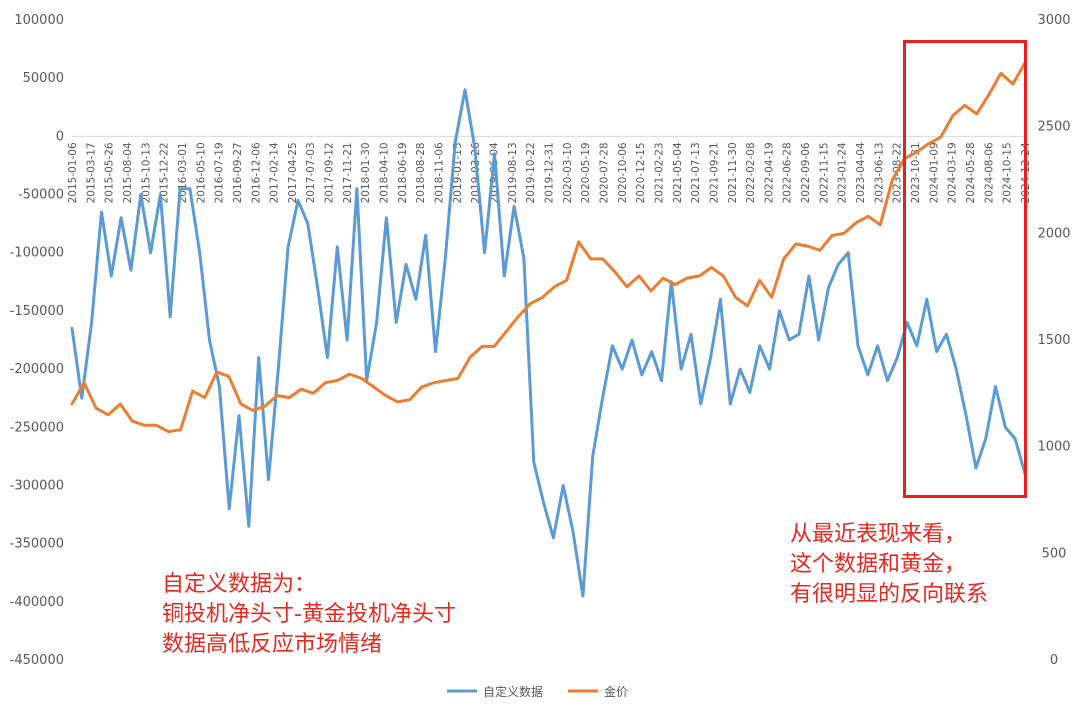 Image resolution: width=1080 pixels, height=717 pixels. What do you see at coordinates (889, 594) in the screenshot?
I see `annotation-right-line: 有很明显的反向联系` at bounding box center [889, 594].